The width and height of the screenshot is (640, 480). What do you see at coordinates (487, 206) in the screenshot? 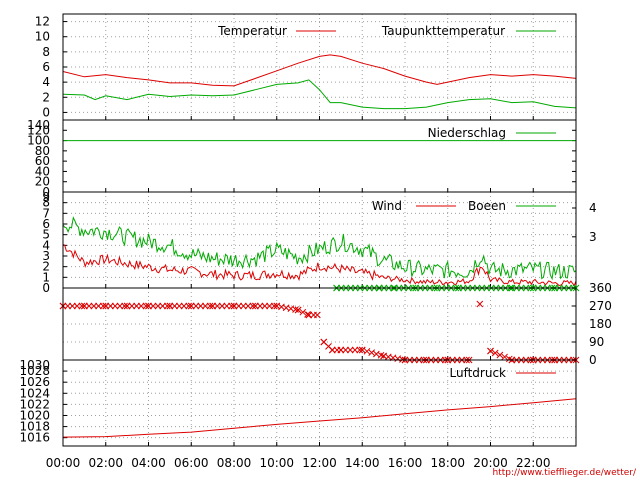
I see `legend-label: Boeen` at bounding box center [487, 206].